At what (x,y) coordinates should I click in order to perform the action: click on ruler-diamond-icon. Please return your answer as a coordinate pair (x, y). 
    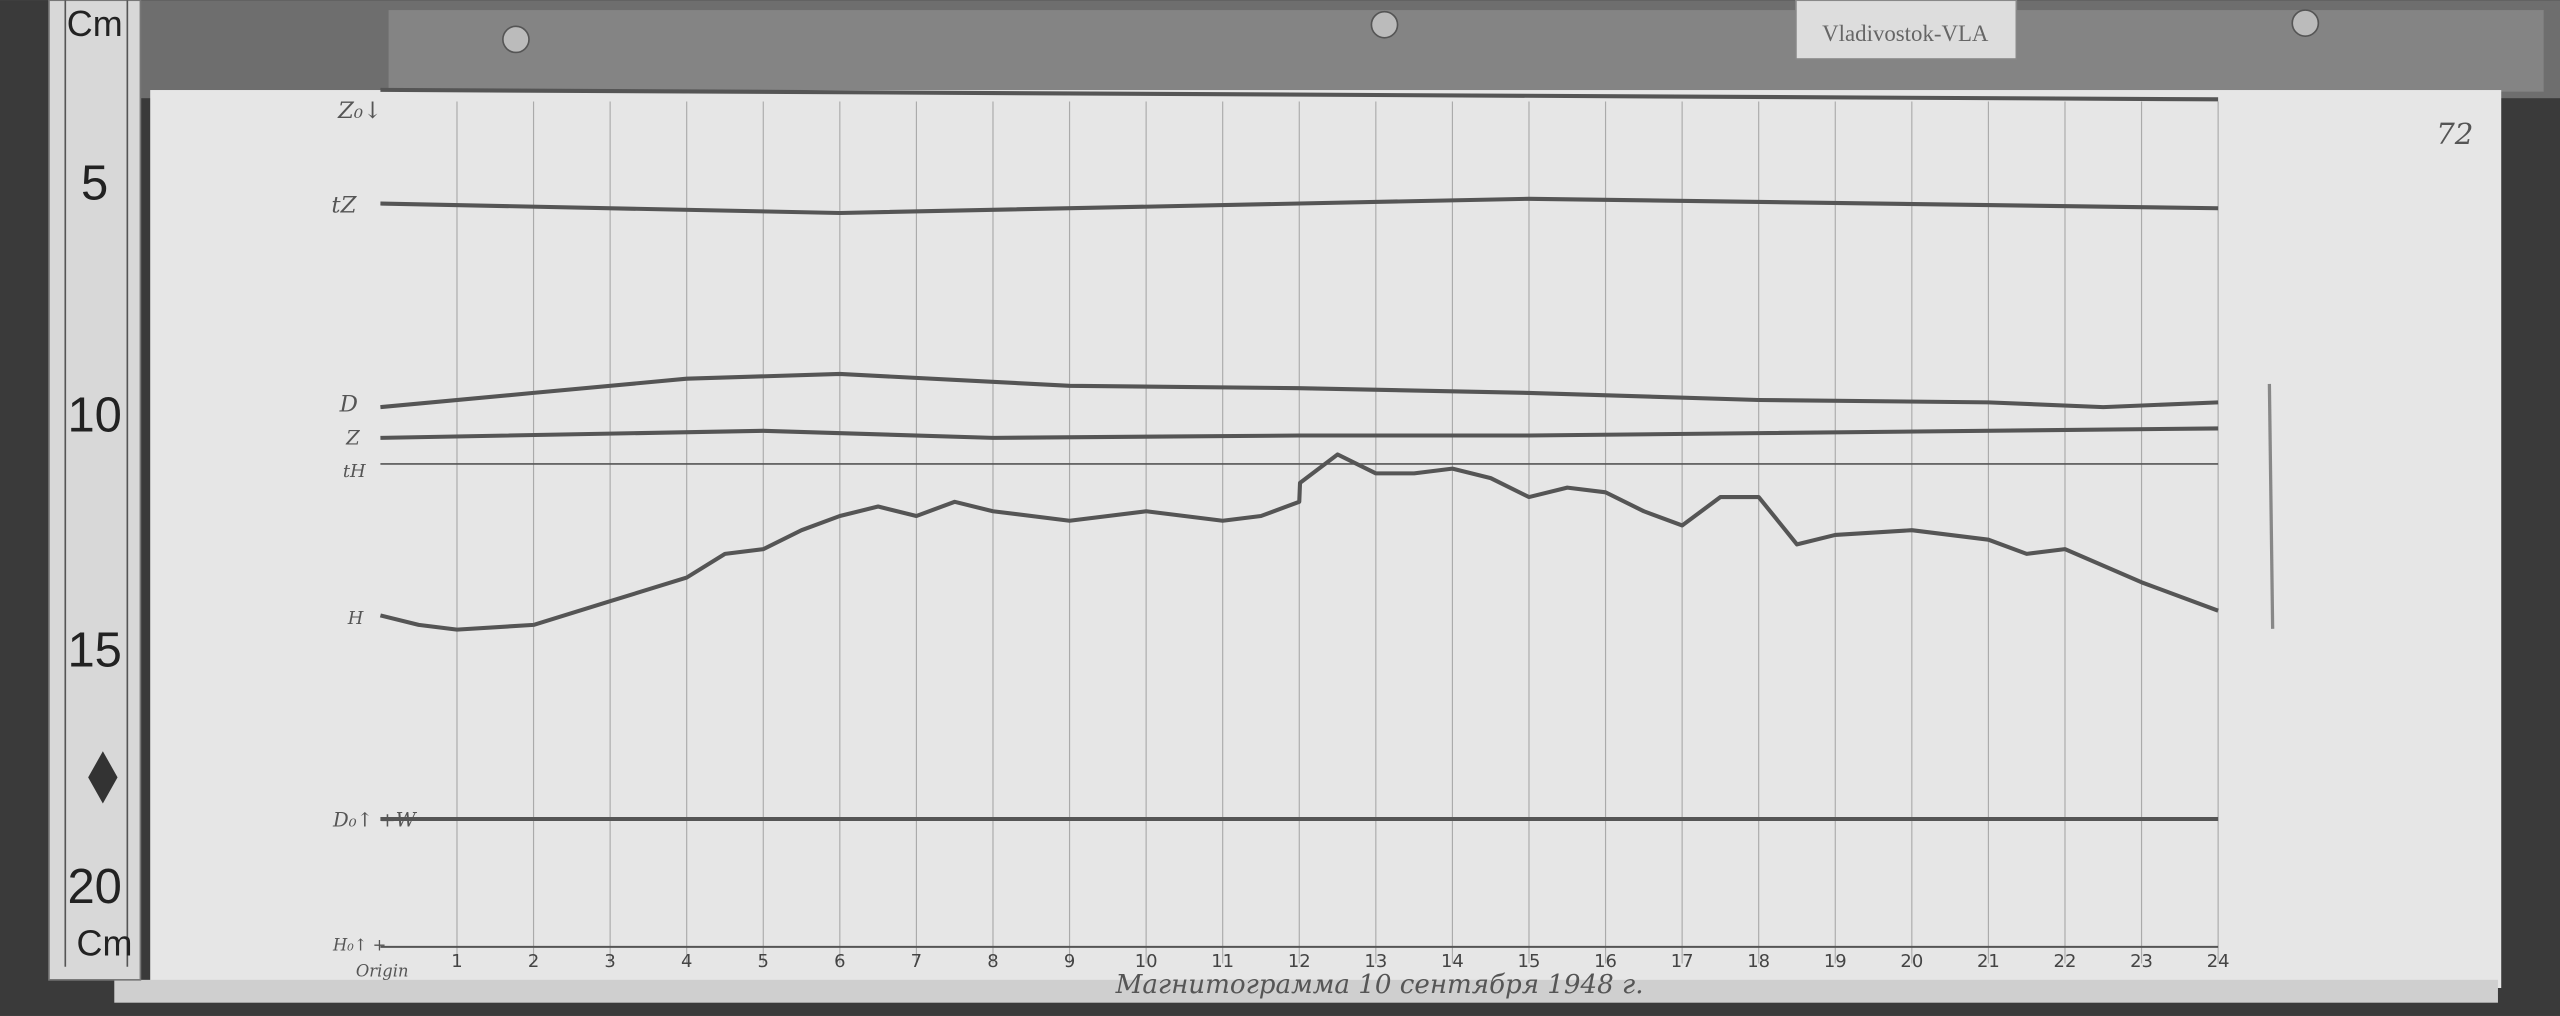
    Looking at the image, I should click on (103, 777).